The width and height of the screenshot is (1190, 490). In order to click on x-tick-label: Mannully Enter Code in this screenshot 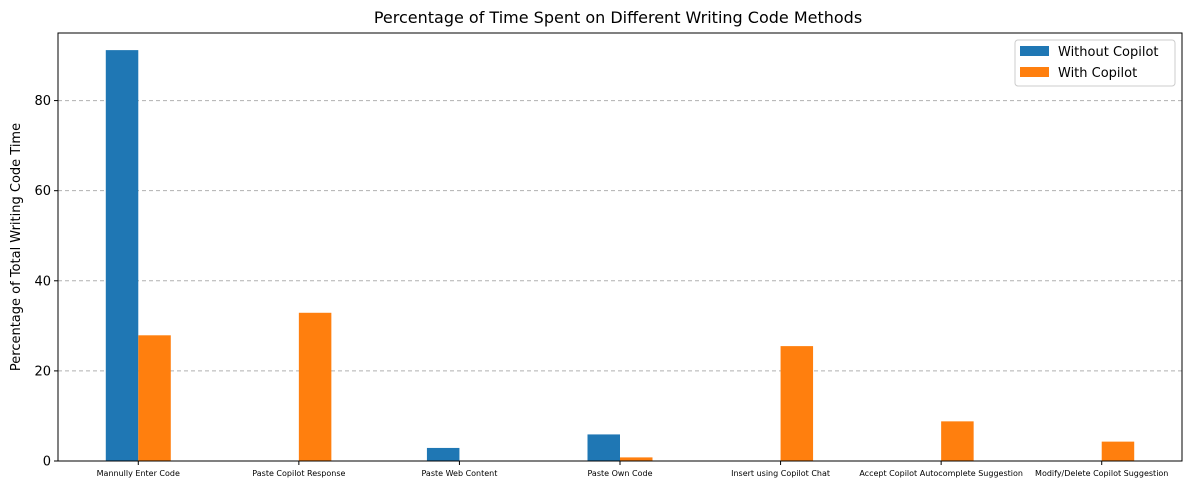, I will do `click(138, 473)`.